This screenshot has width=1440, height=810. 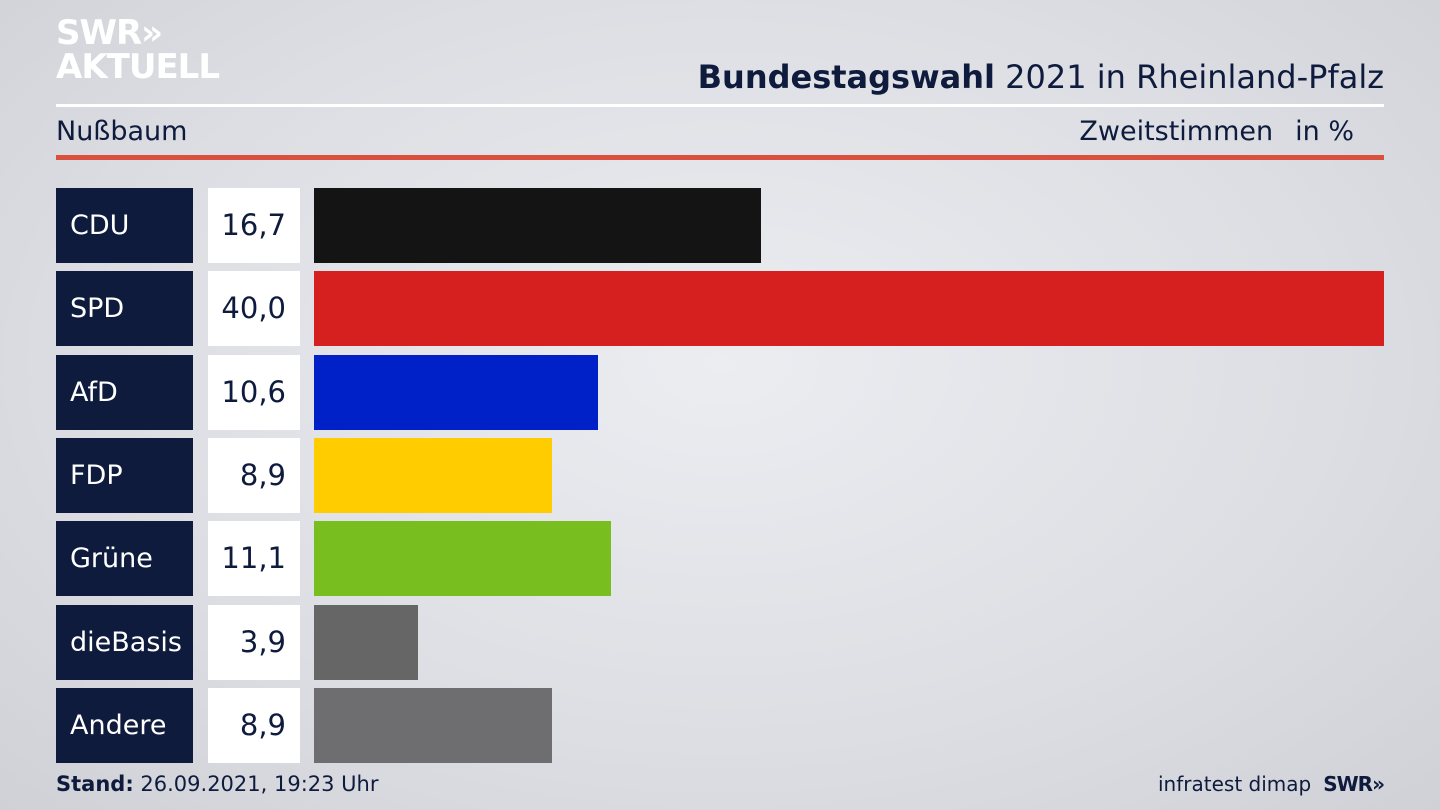 What do you see at coordinates (254, 642) in the screenshot?
I see `value-label: 3,9` at bounding box center [254, 642].